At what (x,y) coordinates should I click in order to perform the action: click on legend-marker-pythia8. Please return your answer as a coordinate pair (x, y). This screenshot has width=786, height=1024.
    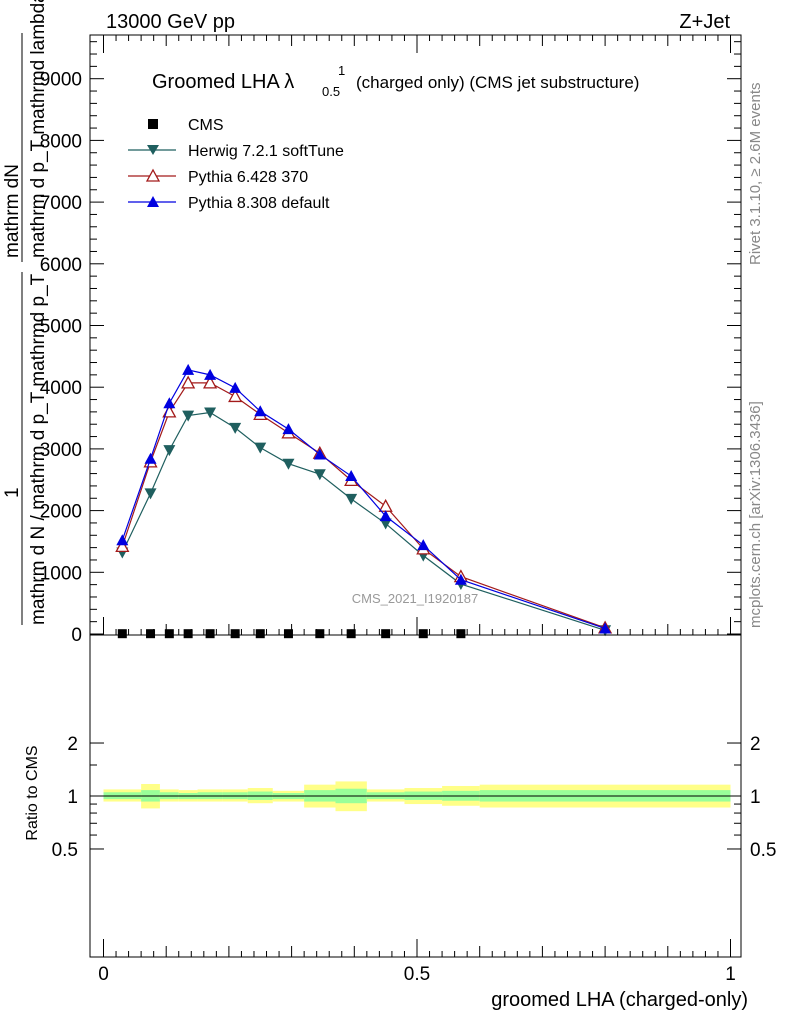
    Looking at the image, I should click on (153, 201).